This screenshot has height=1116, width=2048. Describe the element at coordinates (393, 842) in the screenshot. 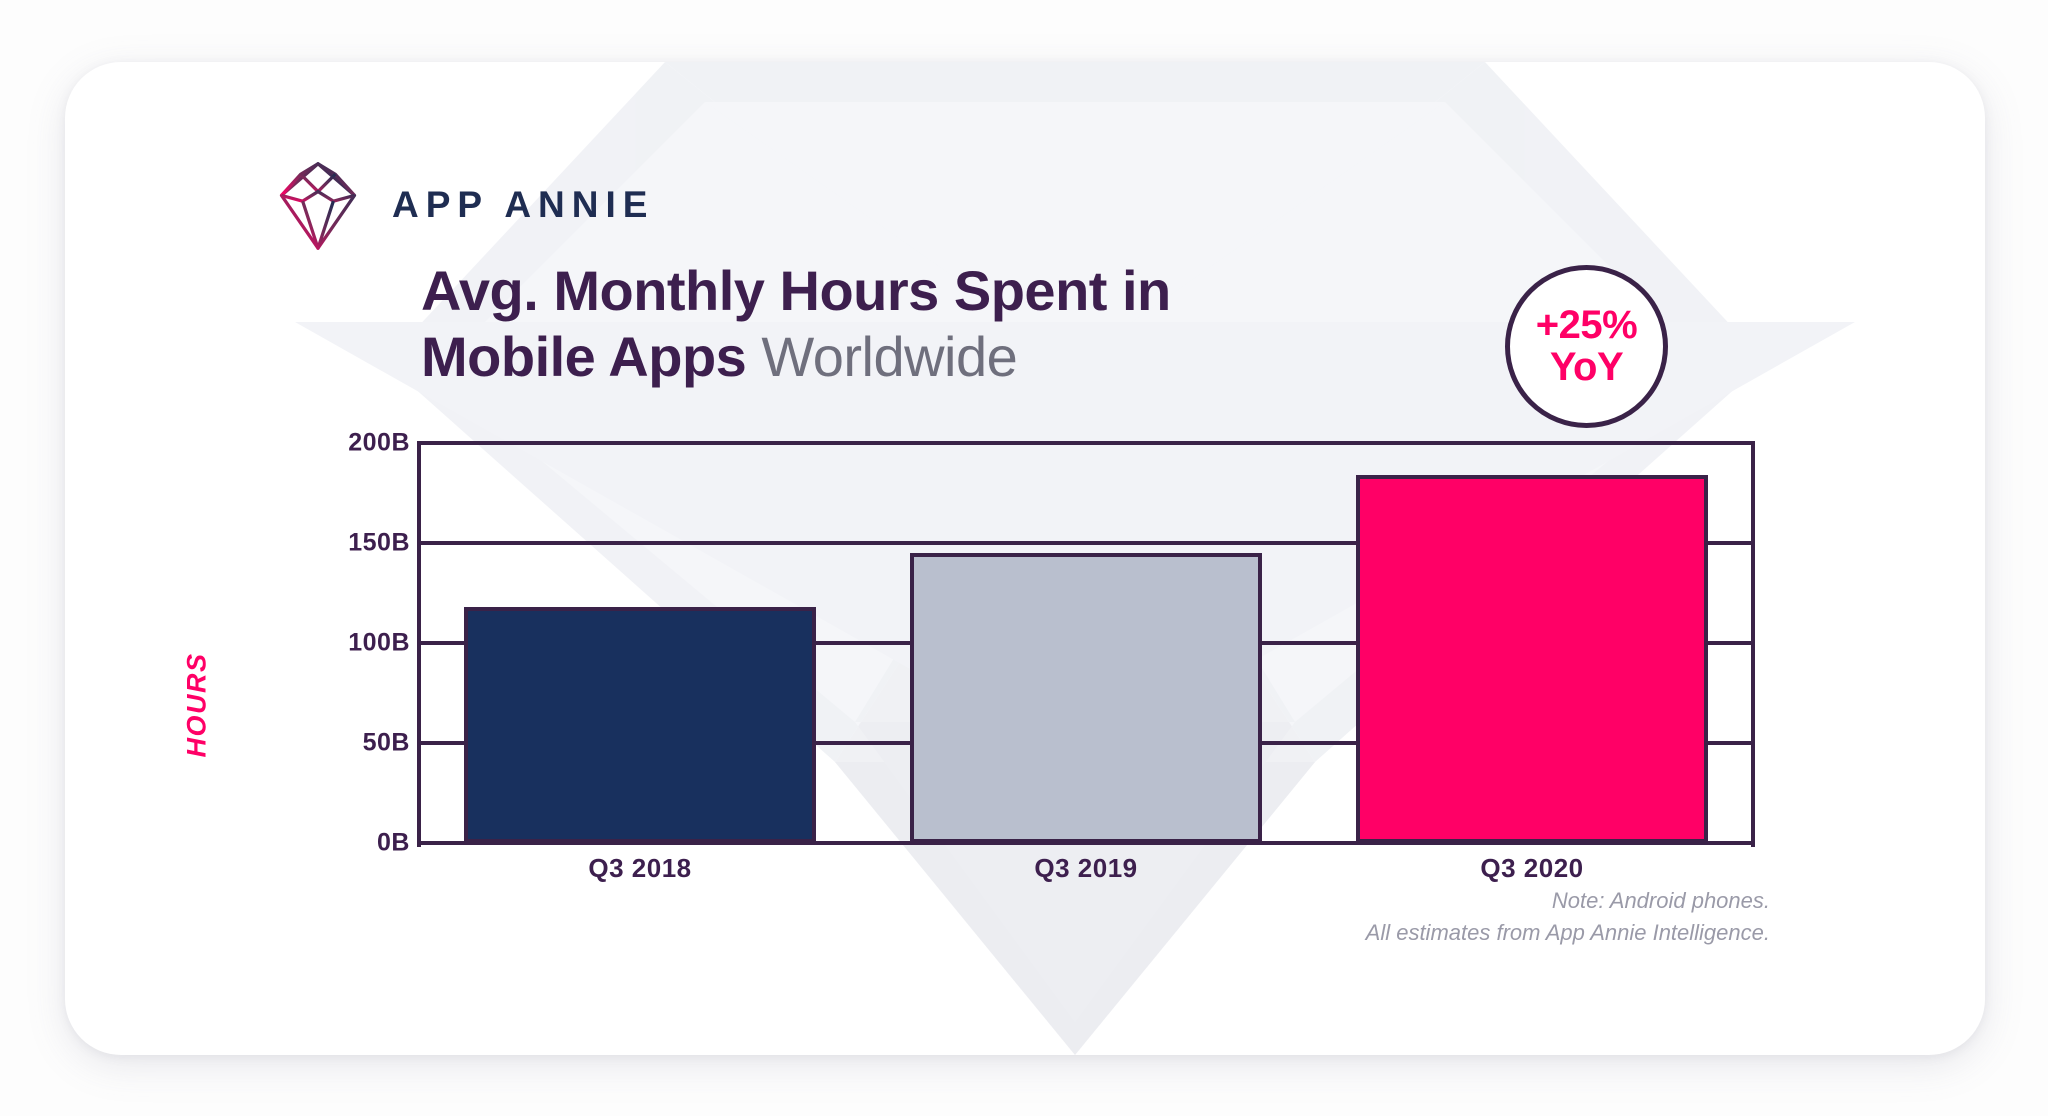

I see `y-axis-tick-label: 0B` at that location.